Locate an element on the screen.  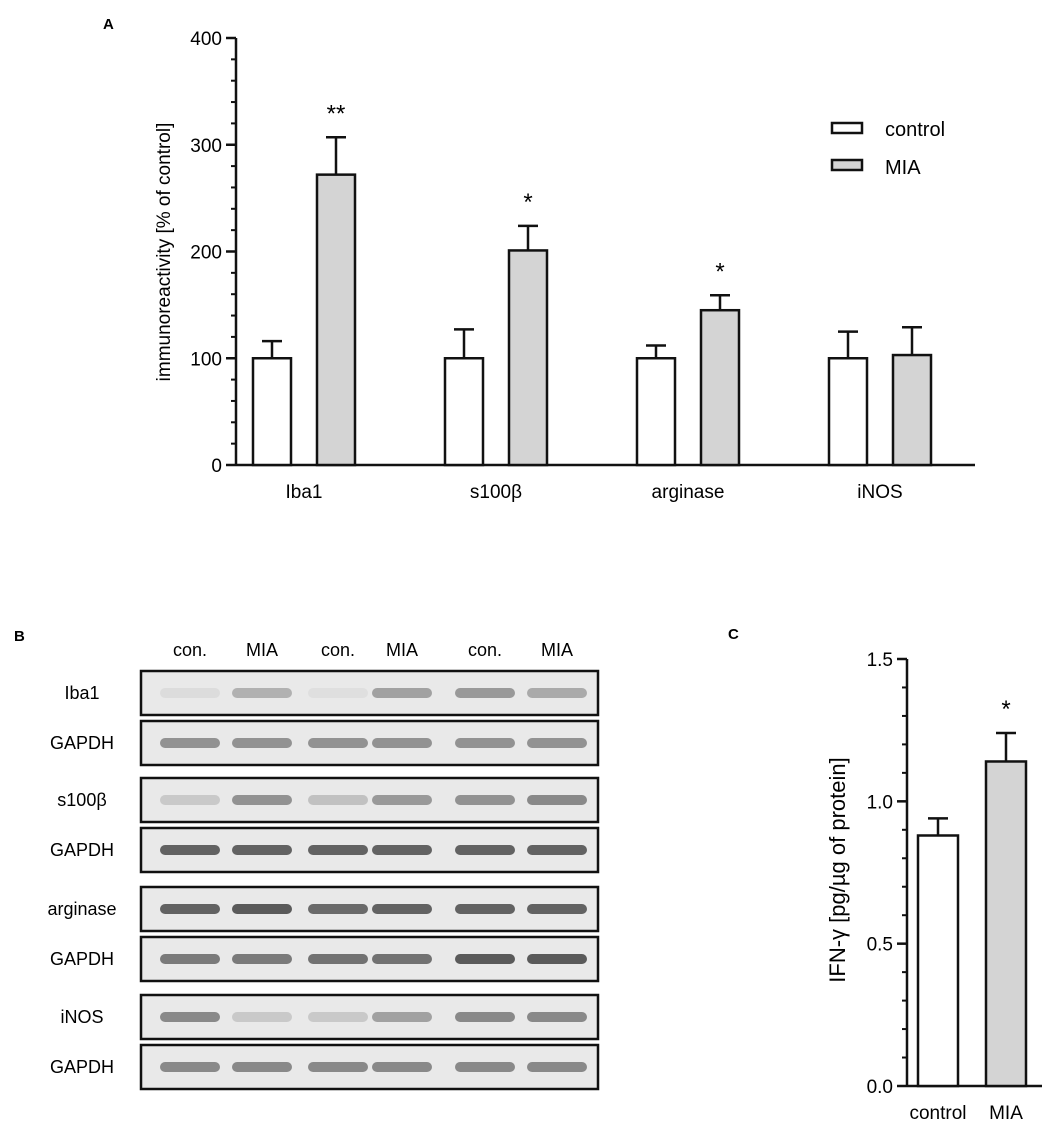
panel-letter-b: B is located at coordinates (19, 636).